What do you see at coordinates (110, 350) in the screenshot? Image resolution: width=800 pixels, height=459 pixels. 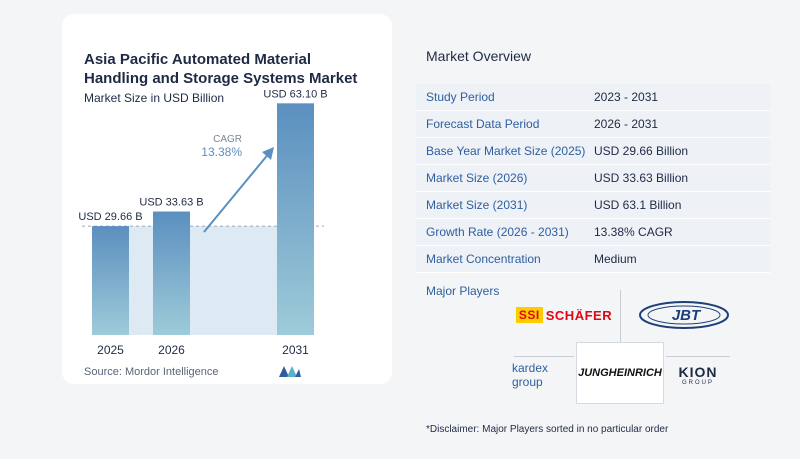 I see `tick-label-2025: 2025` at bounding box center [110, 350].